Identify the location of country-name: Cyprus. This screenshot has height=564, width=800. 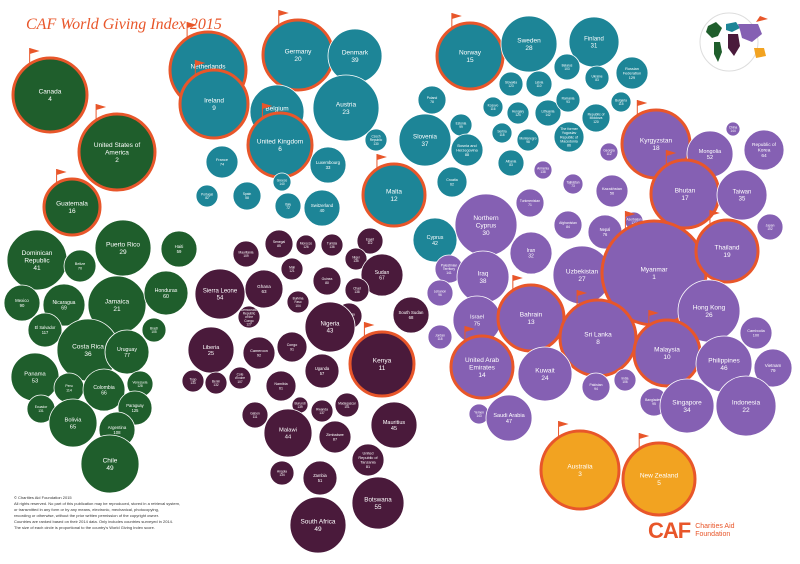
(435, 238).